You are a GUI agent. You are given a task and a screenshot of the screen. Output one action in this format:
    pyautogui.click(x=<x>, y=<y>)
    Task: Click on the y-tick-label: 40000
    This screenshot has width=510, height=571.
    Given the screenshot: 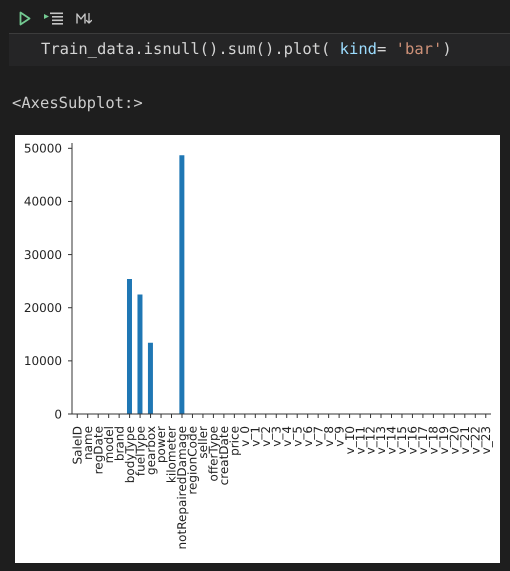 What is the action you would take?
    pyautogui.click(x=43, y=201)
    